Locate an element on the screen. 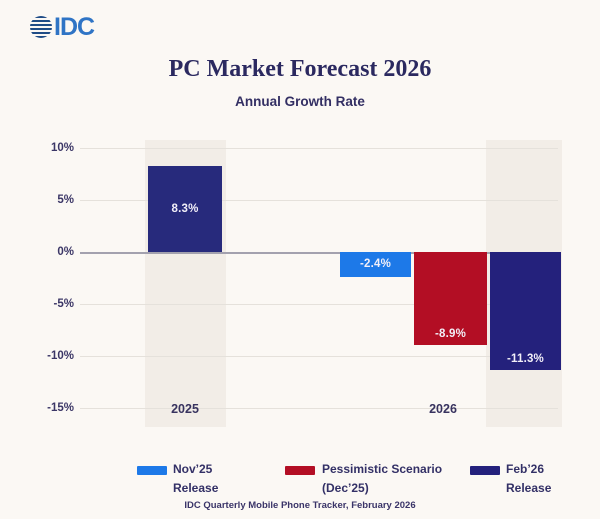 The width and height of the screenshot is (600, 519). bar-2026-3: -8.9% is located at coordinates (450, 298).